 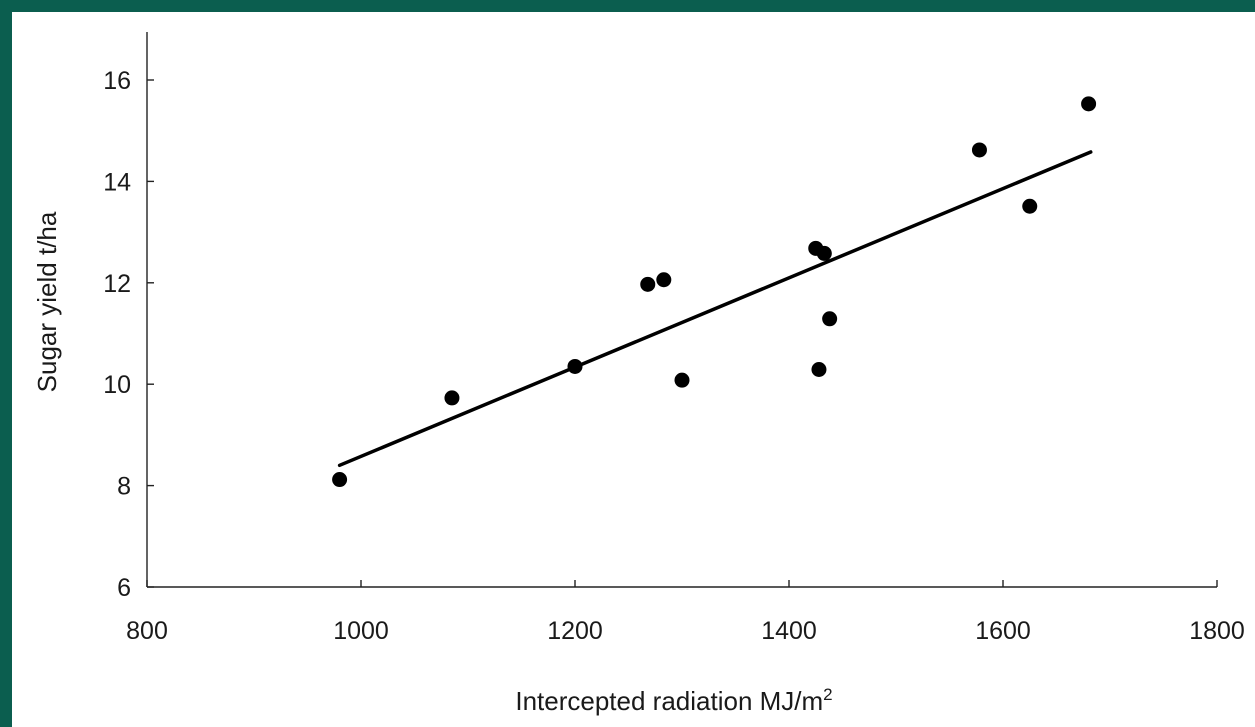 I want to click on x-tick-label: 1800, so click(x=1217, y=631).